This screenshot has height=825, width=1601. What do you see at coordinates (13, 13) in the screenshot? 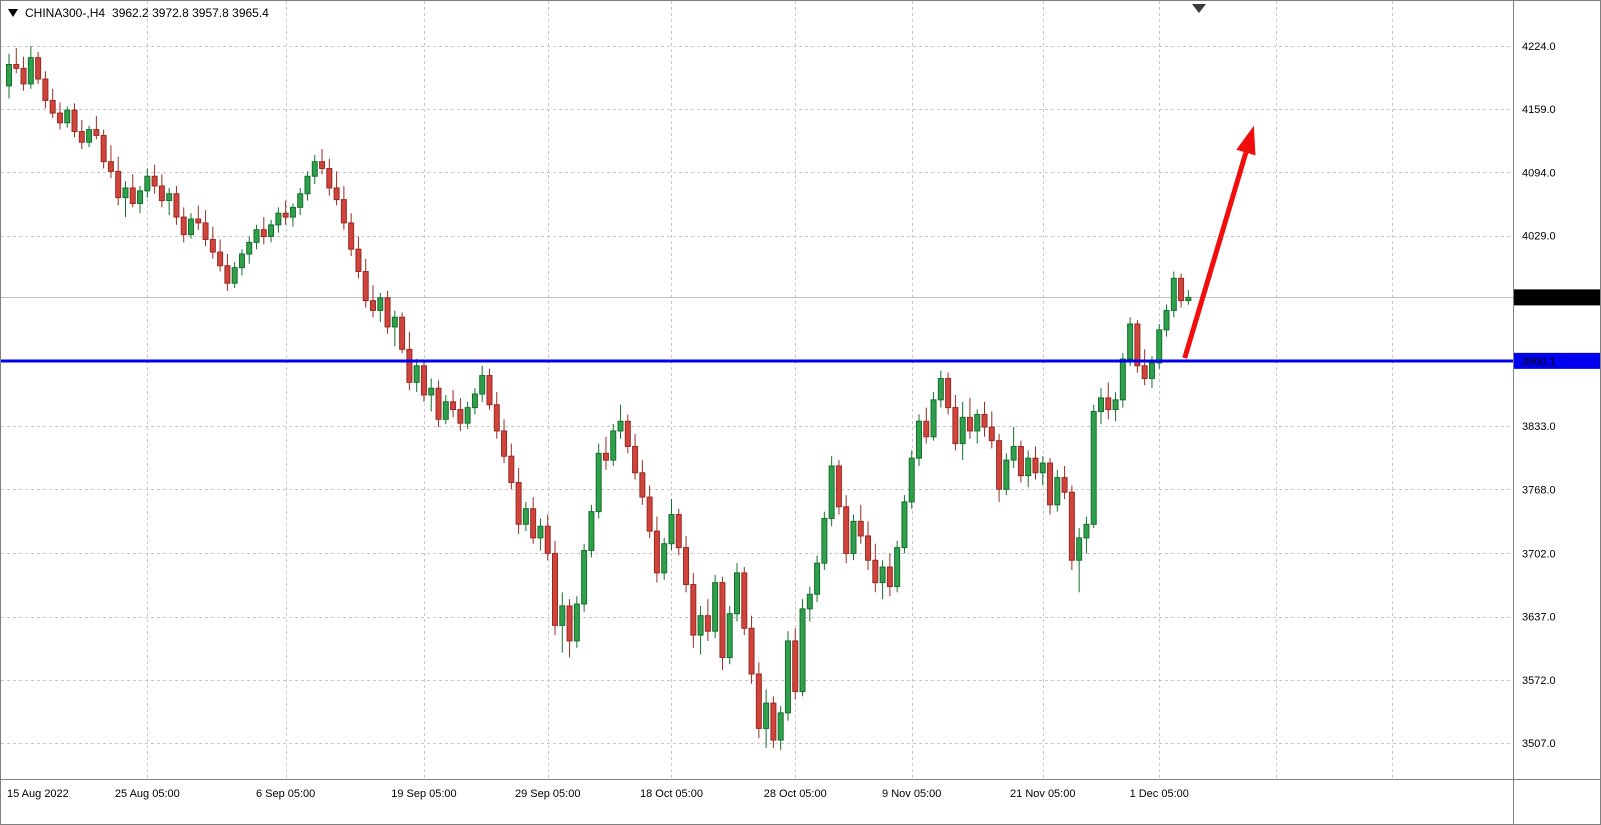
I see `dropdown-arrow-icon` at bounding box center [13, 13].